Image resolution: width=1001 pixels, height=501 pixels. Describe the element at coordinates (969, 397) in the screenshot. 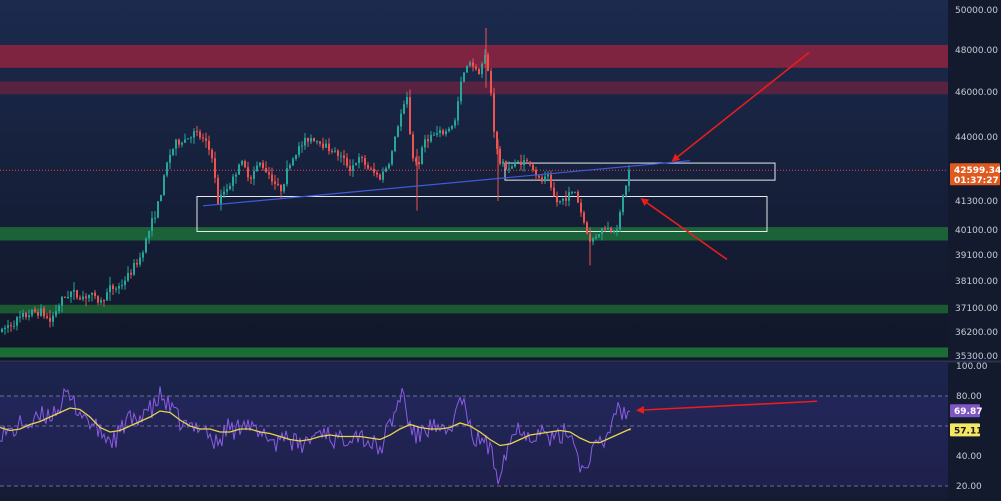

I see `rsi-tick-label: 80.00` at that location.